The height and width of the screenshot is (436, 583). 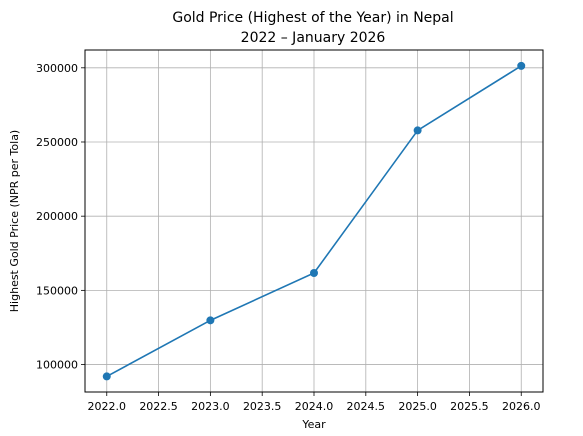 I want to click on x-tick-label: 2025.5, so click(x=469, y=406).